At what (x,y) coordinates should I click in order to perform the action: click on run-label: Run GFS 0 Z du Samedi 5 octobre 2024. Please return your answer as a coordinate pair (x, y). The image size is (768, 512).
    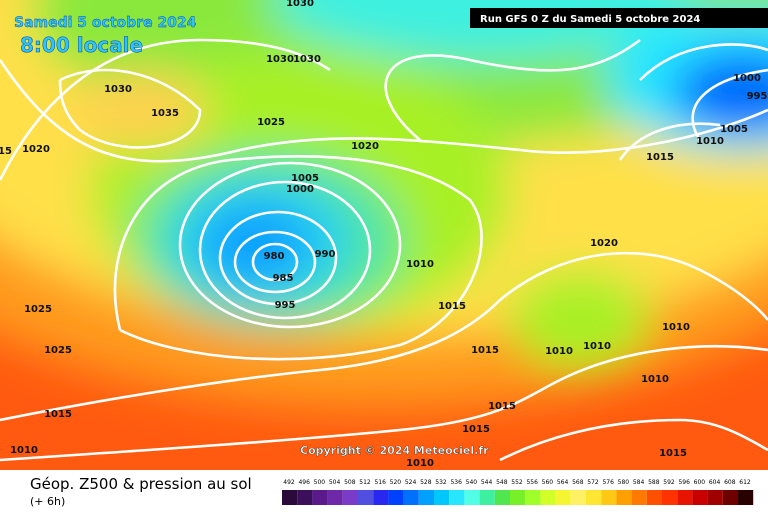
    Looking at the image, I should click on (590, 19).